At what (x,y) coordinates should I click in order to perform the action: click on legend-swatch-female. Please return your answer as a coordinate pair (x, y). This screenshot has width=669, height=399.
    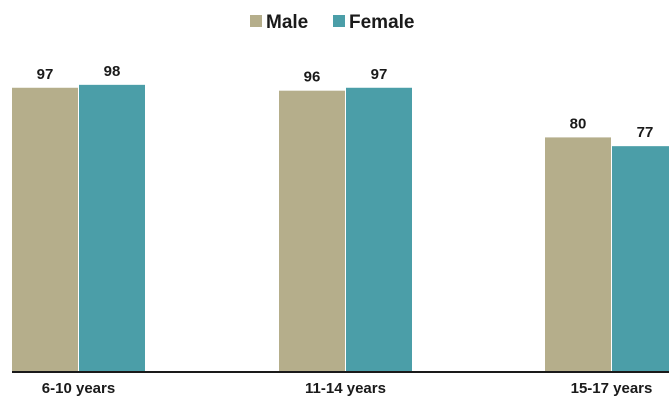
    Looking at the image, I should click on (339, 21).